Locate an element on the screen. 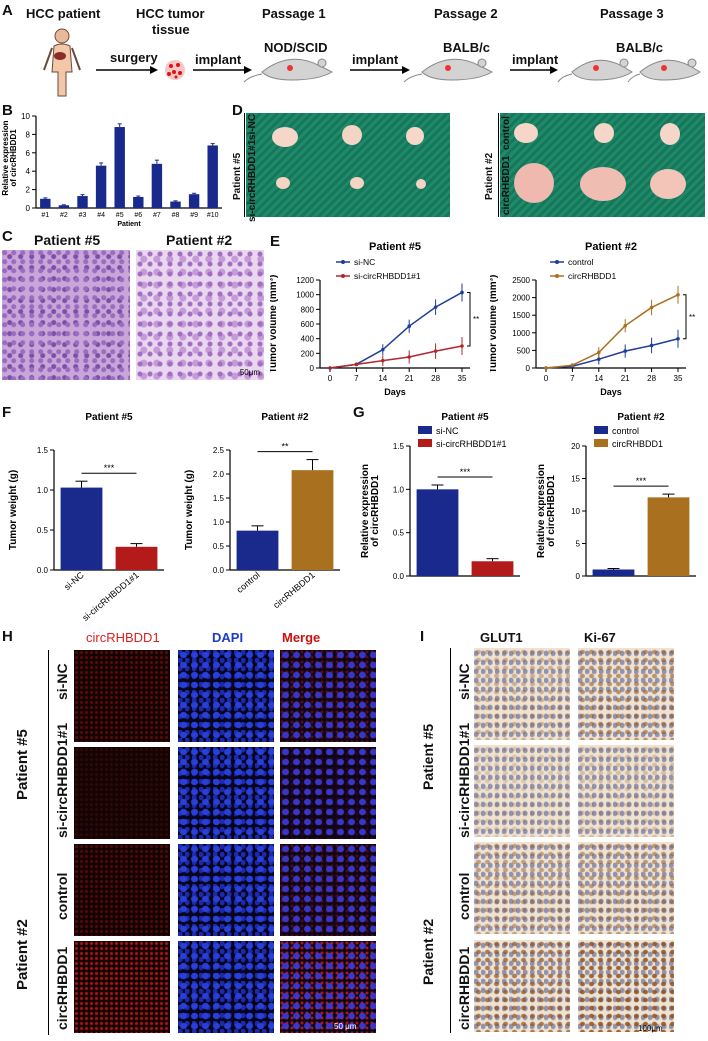 This screenshot has width=708, height=1041. y-tick-label: 1.5 is located at coordinates (43, 450).